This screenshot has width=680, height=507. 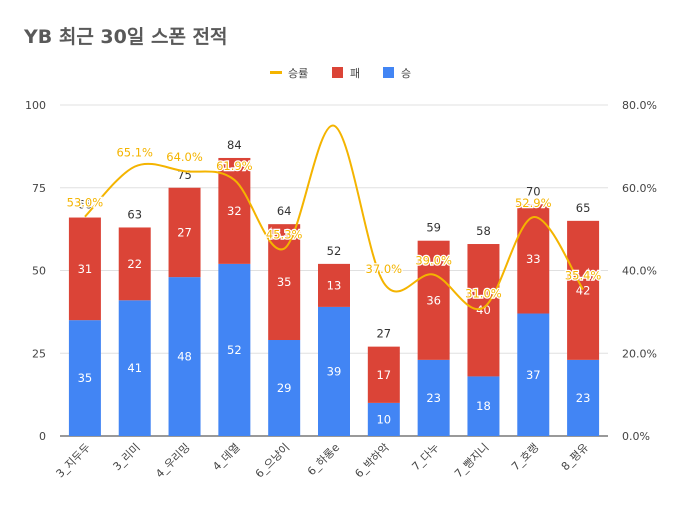 I want to click on win-rate-label: 53.0%, so click(x=85, y=203).